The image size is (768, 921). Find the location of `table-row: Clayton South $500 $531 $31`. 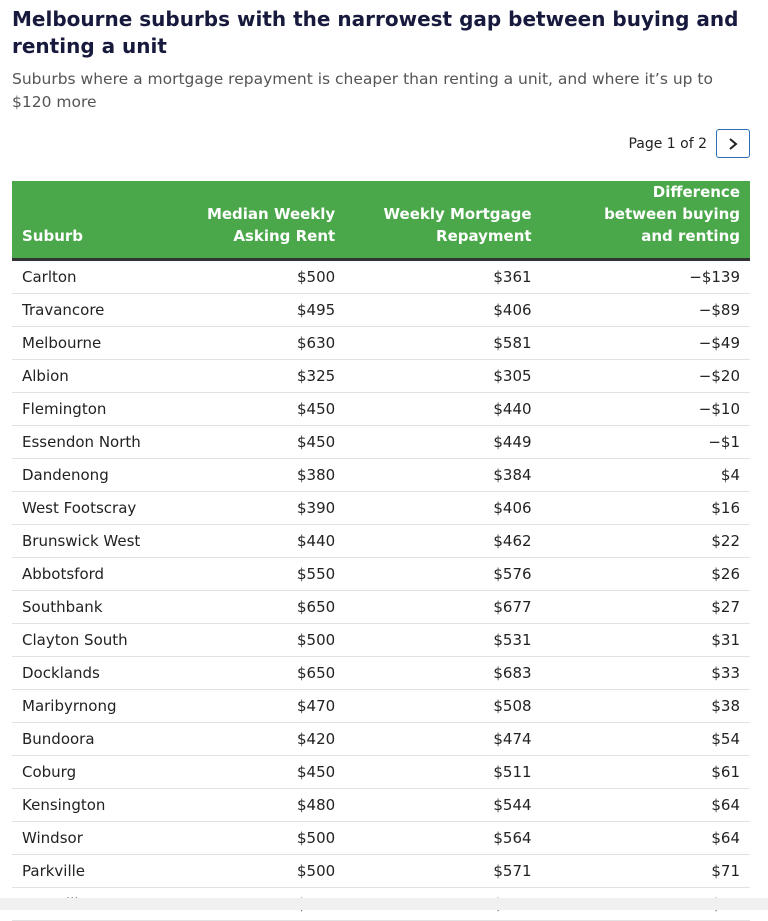

table-row: Clayton South $500 $531 $31 is located at coordinates (381, 640).